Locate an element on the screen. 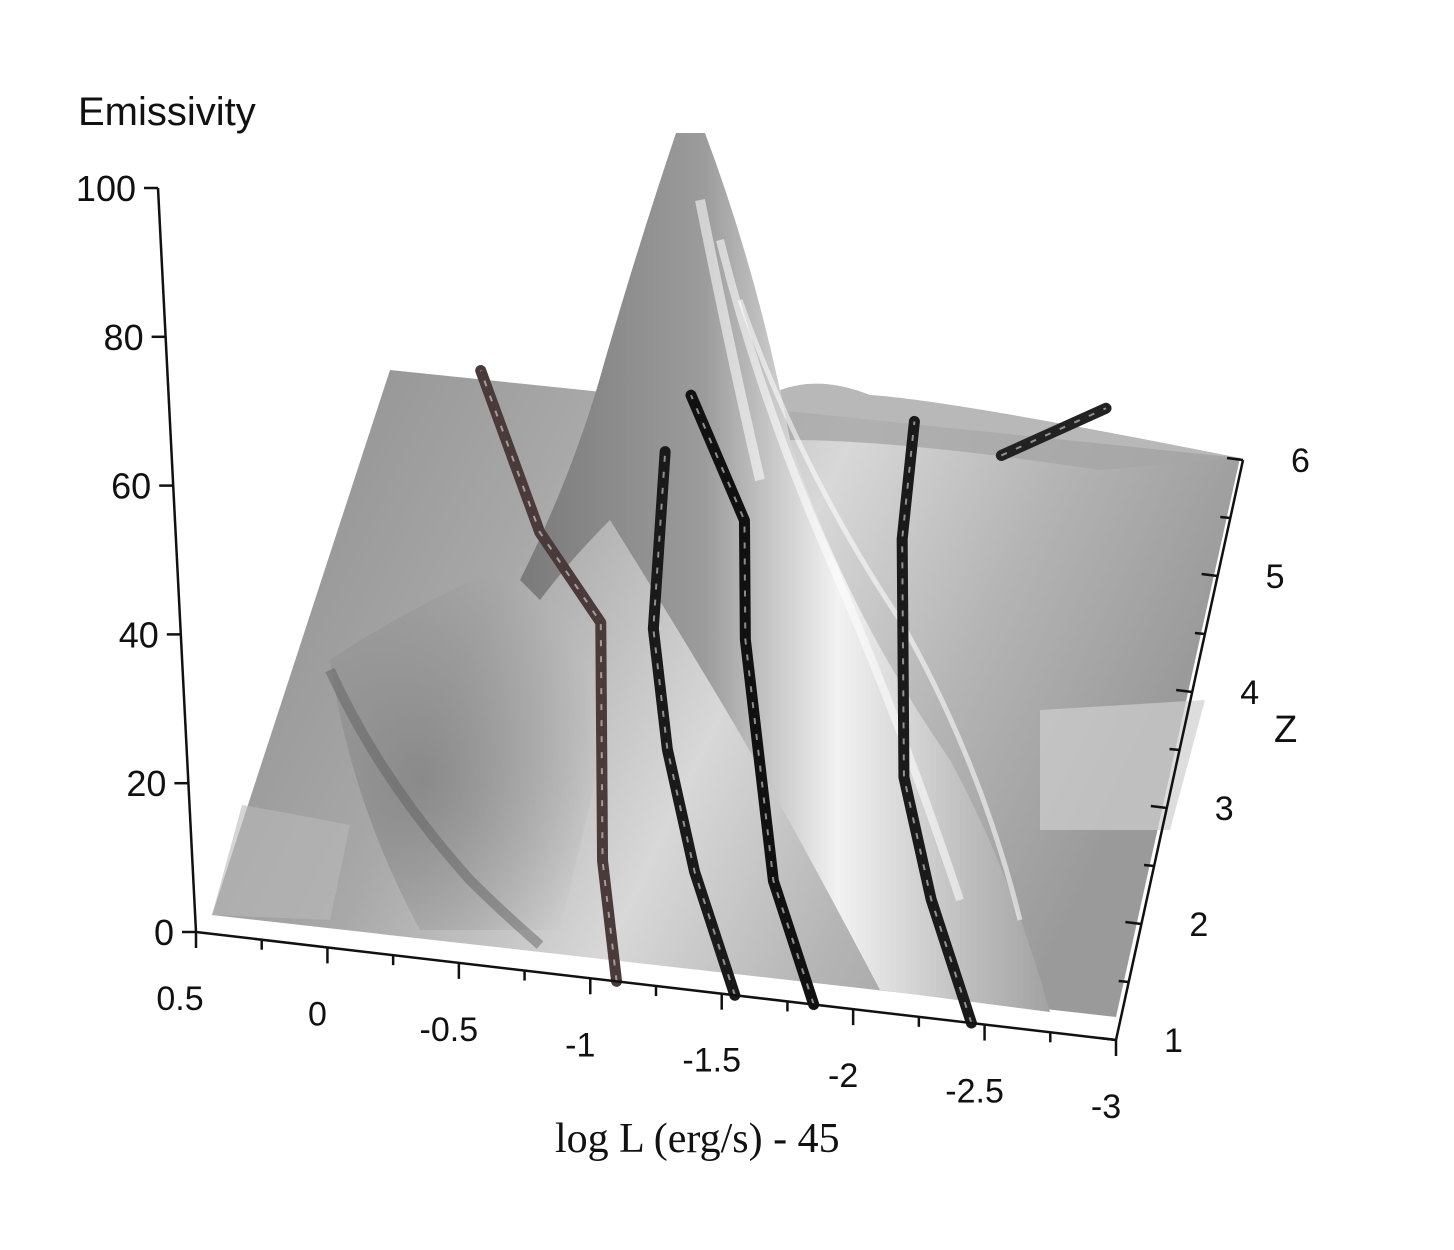  log-l-tick-label: -3 is located at coordinates (1106, 1107).